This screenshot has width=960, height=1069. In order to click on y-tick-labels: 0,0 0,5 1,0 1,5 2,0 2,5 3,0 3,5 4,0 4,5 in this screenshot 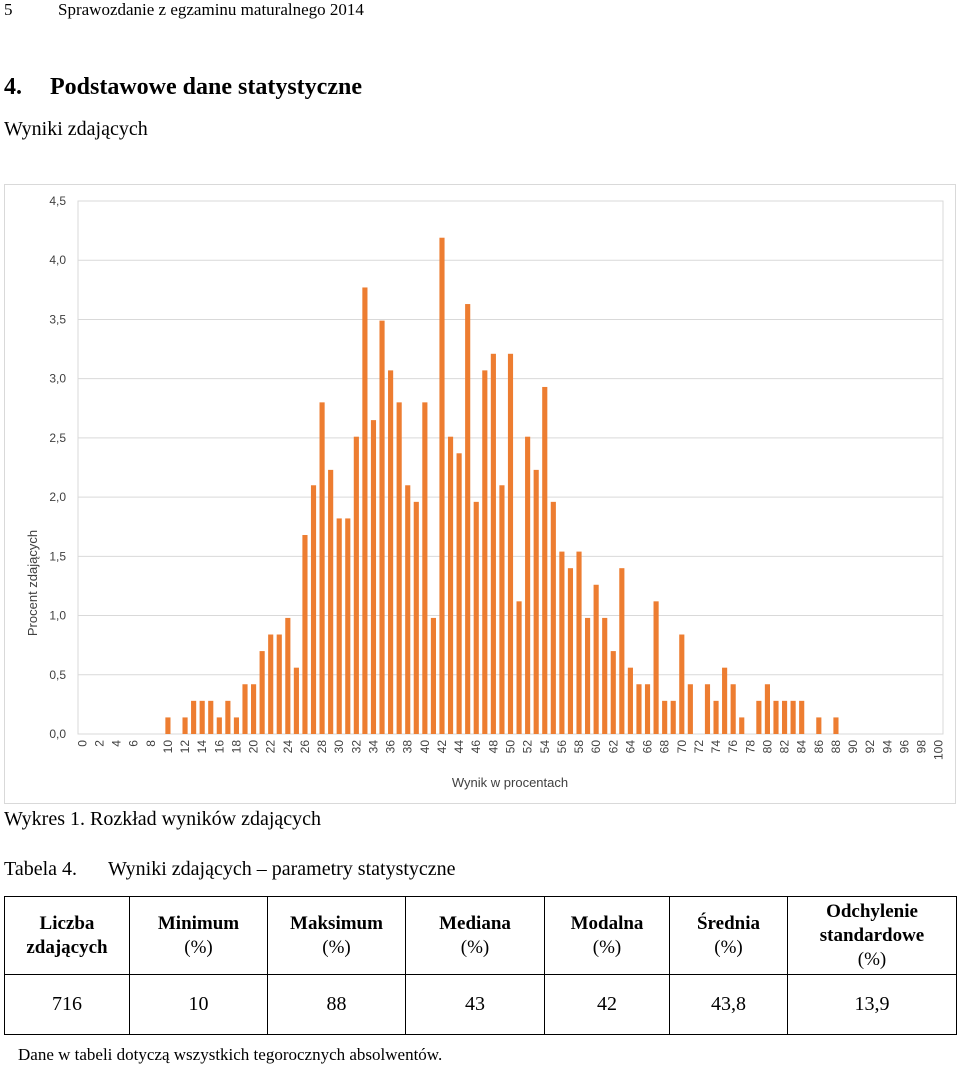, I will do `click(57, 467)`.